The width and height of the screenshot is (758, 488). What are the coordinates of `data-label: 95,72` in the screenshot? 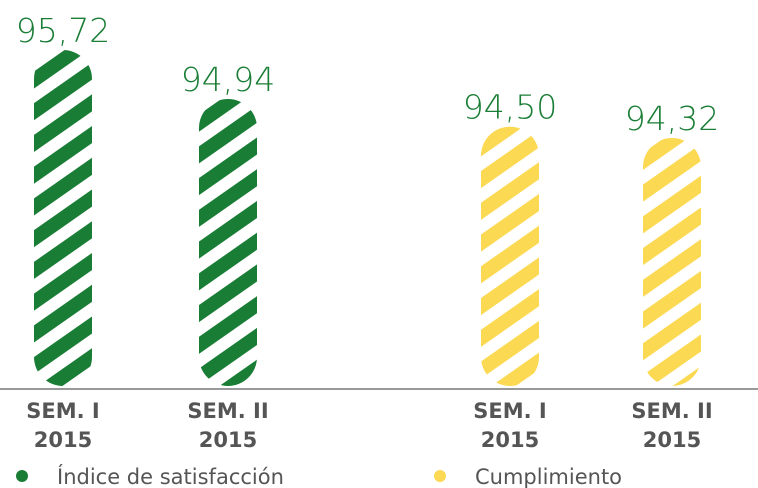 It's located at (63, 30).